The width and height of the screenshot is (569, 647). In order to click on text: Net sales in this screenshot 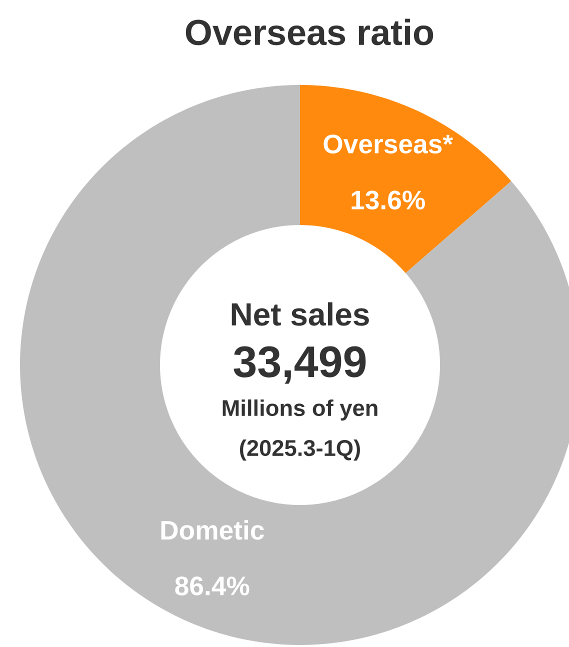, I will do `click(300, 314)`.